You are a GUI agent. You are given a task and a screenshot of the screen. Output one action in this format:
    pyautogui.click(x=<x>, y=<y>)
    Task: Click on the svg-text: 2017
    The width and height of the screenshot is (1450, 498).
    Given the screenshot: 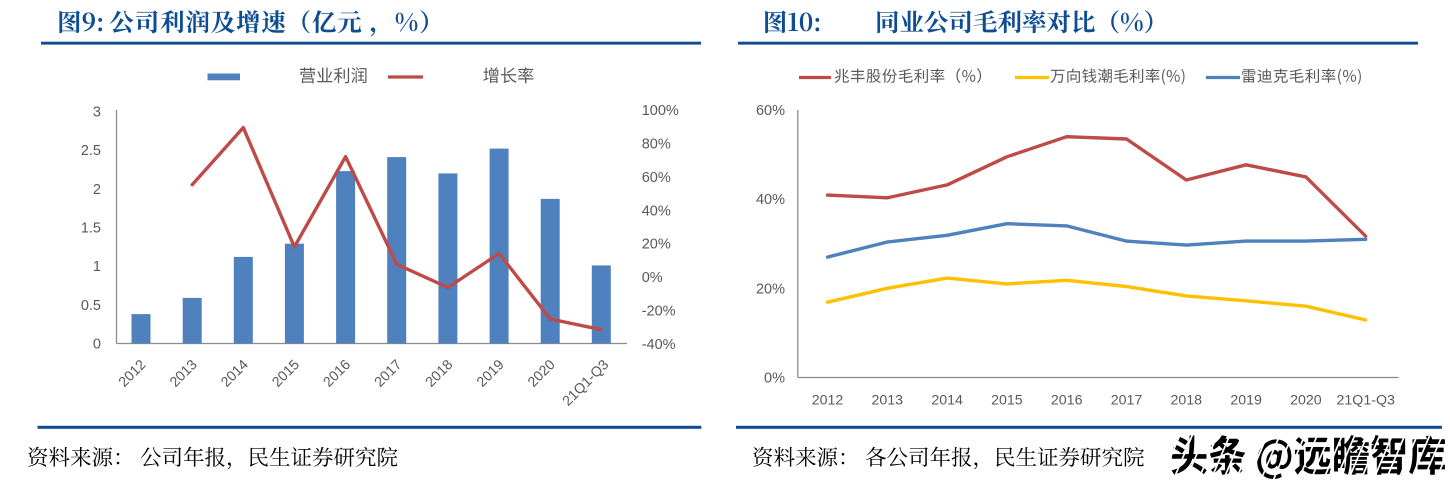 What is the action you would take?
    pyautogui.click(x=1127, y=401)
    